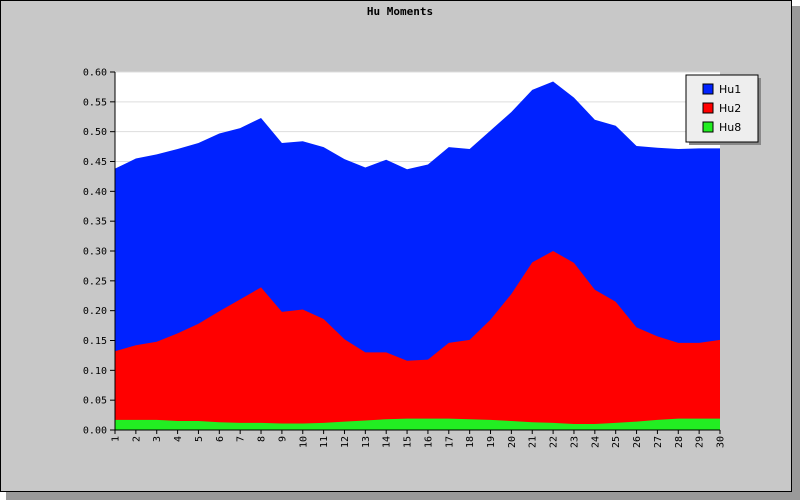 This screenshot has height=500, width=800. I want to click on x-tick-label: 21, so click(533, 442).